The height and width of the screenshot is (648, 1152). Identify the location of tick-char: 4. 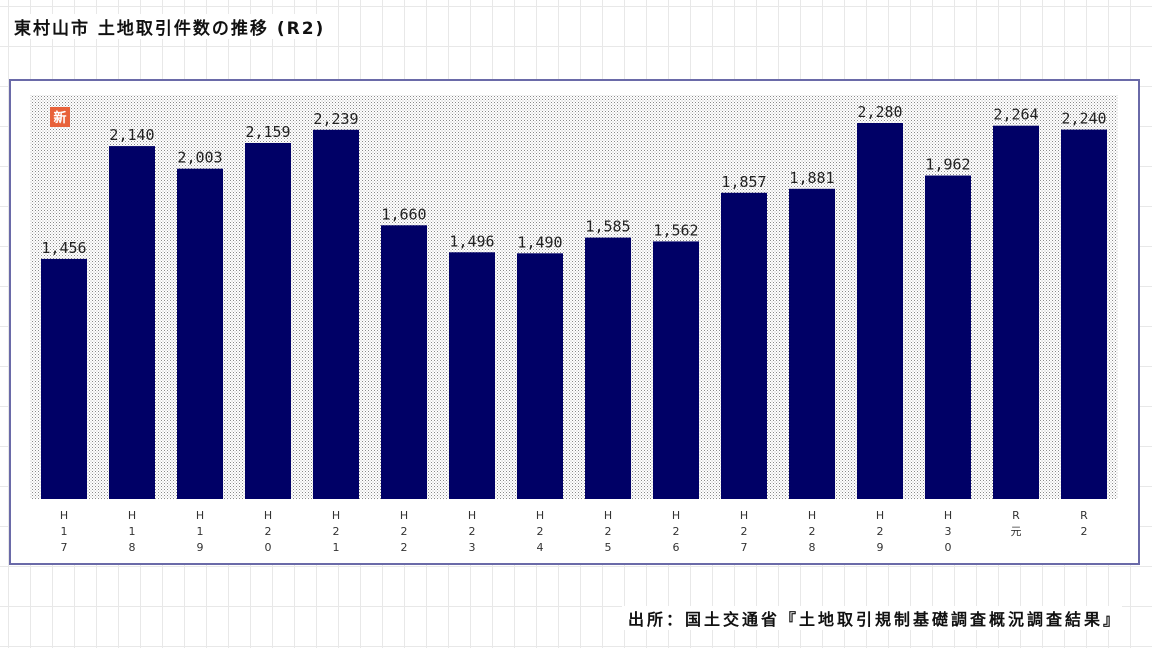
(540, 547).